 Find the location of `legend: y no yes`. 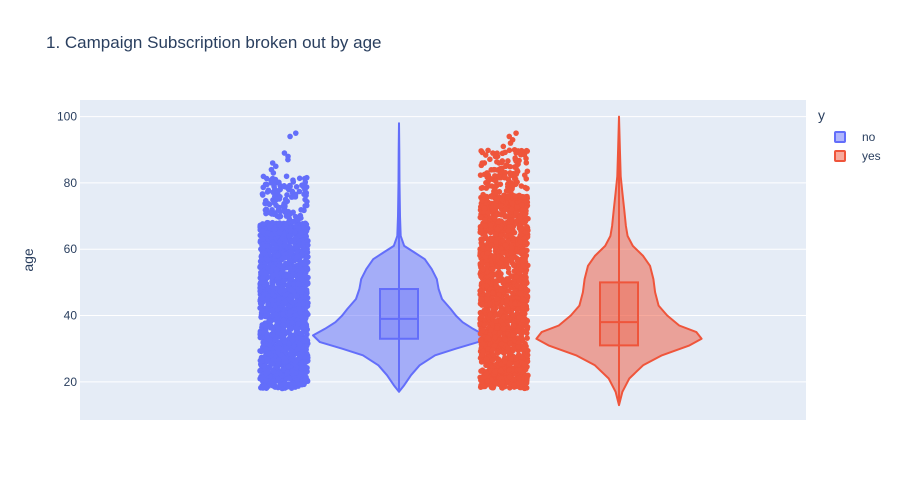

legend: y no yes is located at coordinates (849, 136).